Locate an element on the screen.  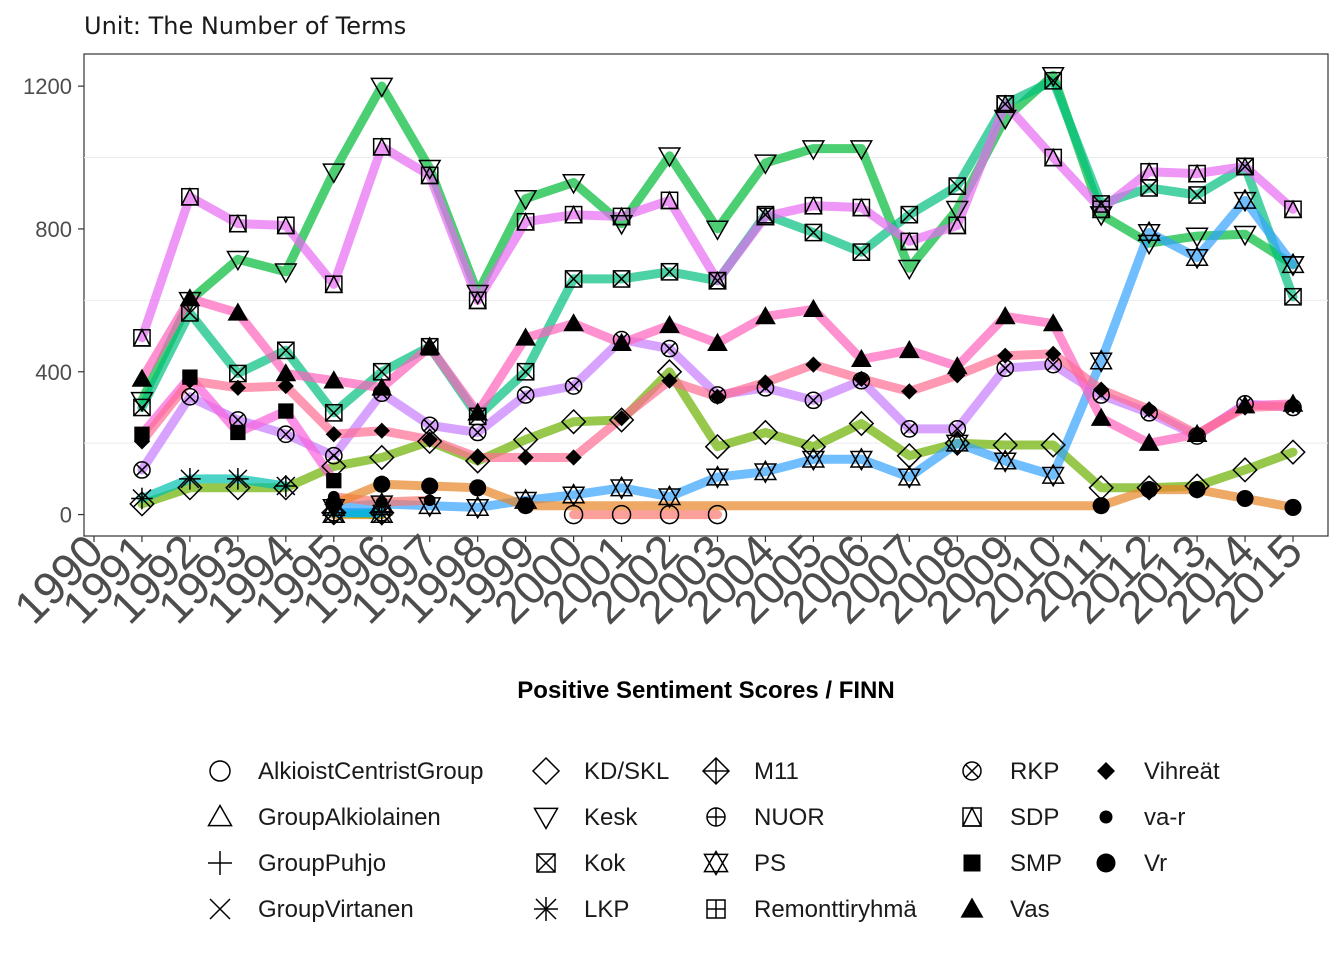
legend-item-nuor: NUOR is located at coordinates (765, 817).